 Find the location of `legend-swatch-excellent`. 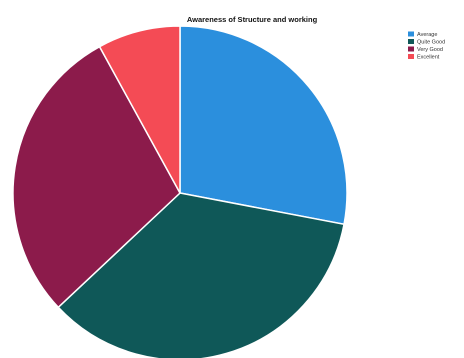

legend-swatch-excellent is located at coordinates (411, 56).